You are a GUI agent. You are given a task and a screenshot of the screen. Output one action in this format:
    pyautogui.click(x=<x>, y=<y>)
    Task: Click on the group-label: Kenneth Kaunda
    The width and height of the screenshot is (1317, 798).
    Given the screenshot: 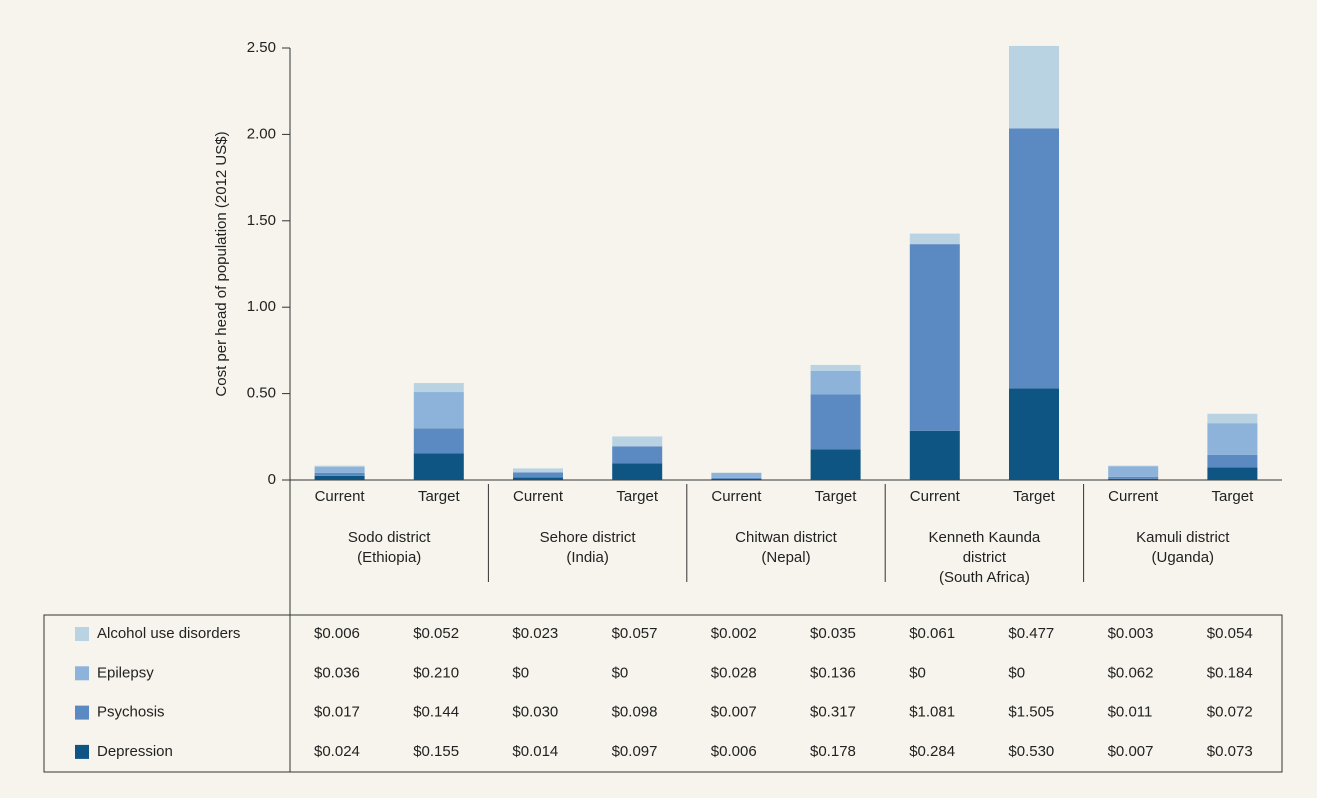 What is the action you would take?
    pyautogui.click(x=985, y=537)
    